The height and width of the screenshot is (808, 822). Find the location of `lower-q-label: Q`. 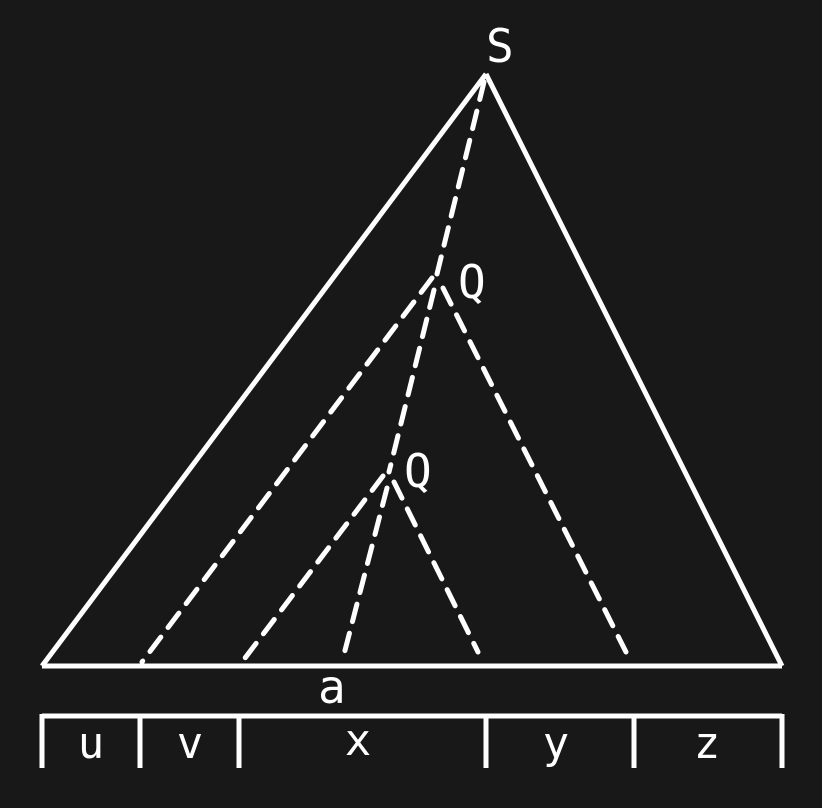

lower-q-label: Q is located at coordinates (418, 471).